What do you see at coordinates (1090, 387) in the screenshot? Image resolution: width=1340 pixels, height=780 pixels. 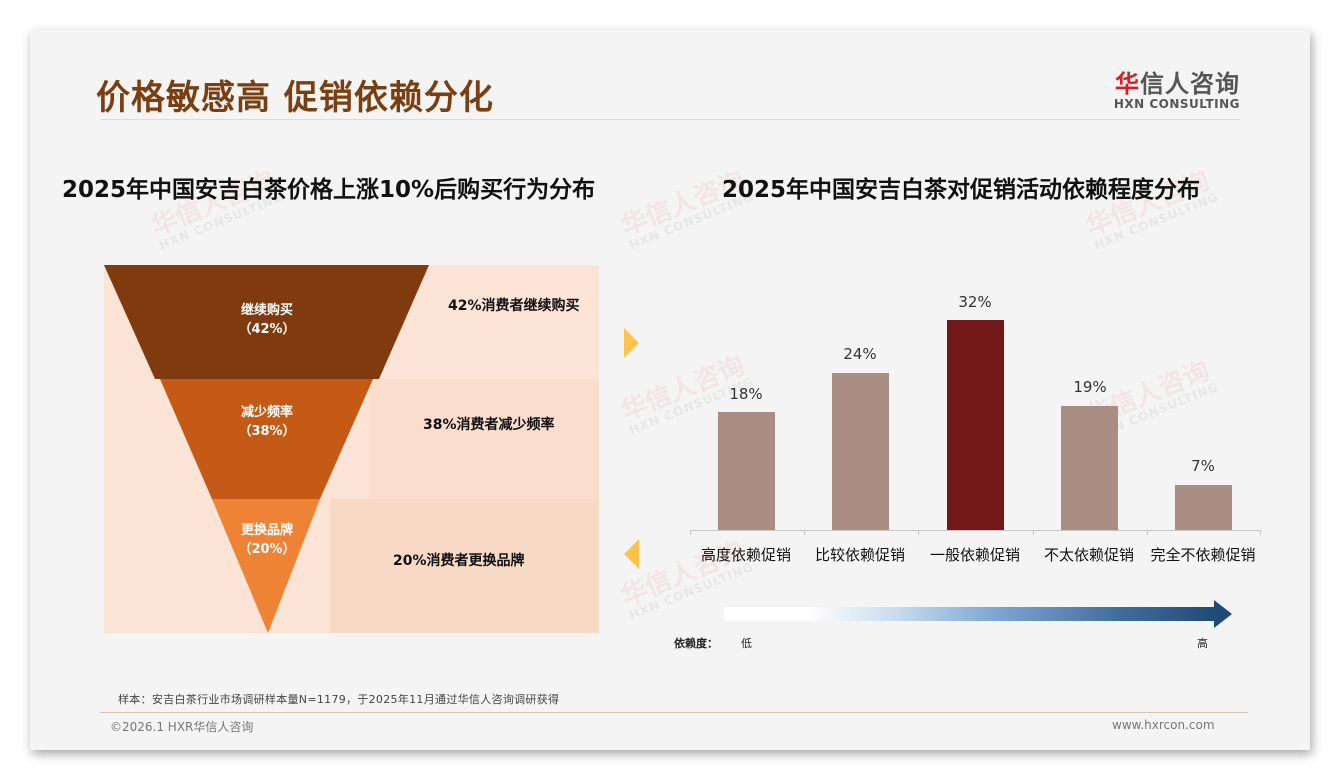 I see `bar-value-label: 19%` at bounding box center [1090, 387].